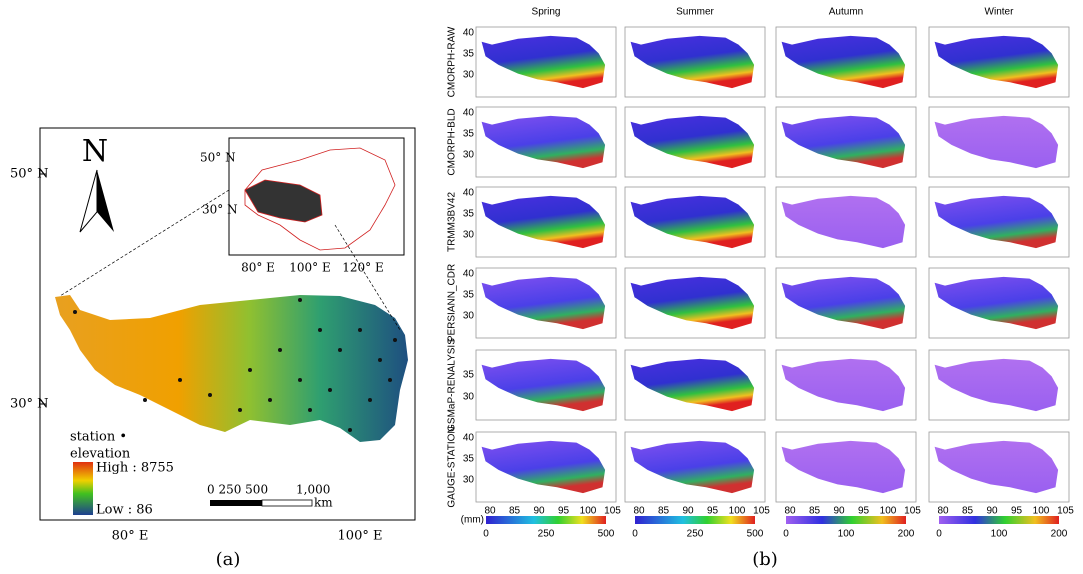  I want to click on north-label: N, so click(95, 151).